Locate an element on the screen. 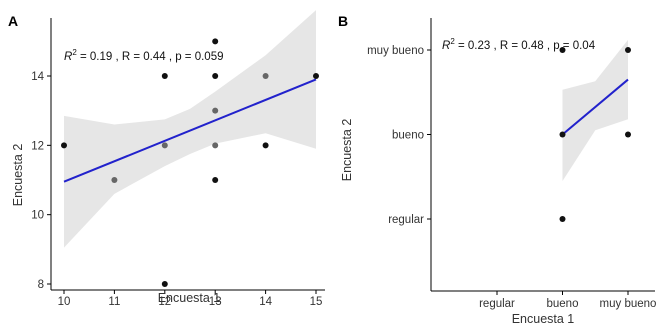 This screenshot has height=329, width=662. a-x-axis-title: Encuesta 1 is located at coordinates (189, 298).